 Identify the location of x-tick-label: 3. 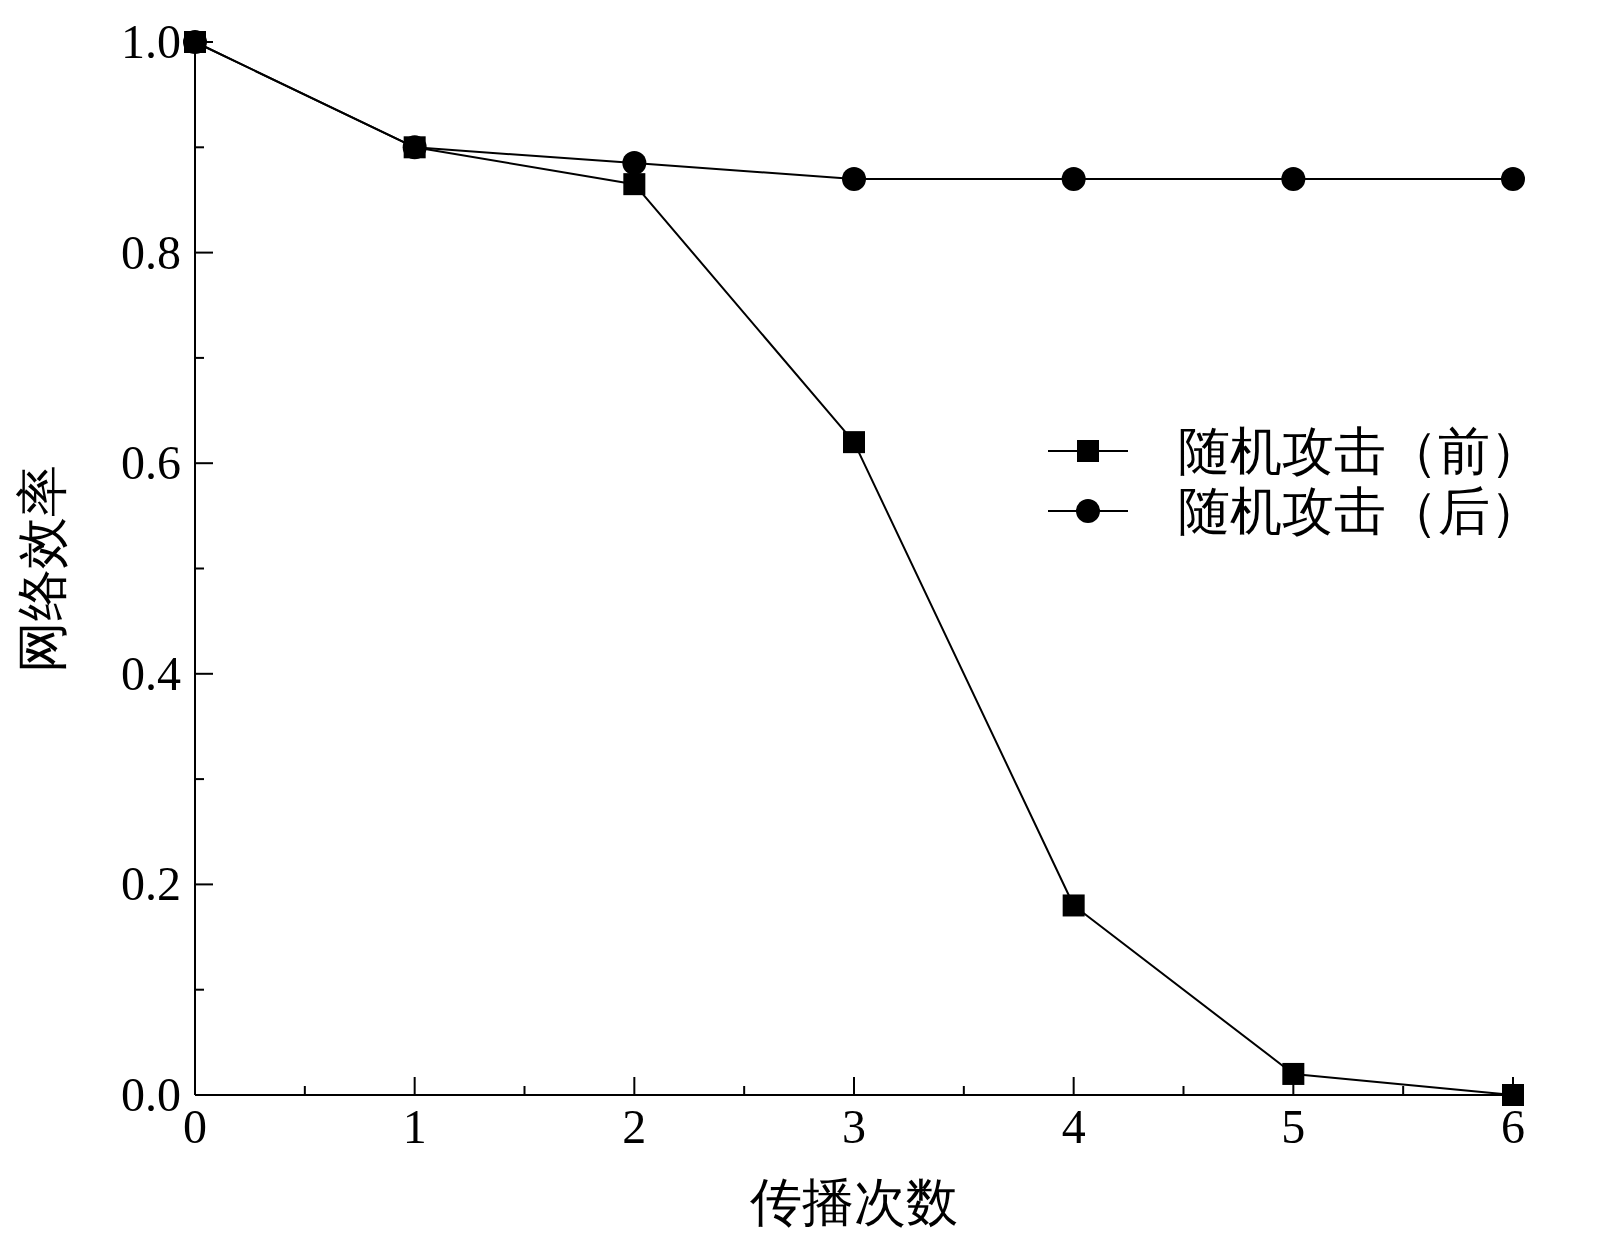
(854, 1126).